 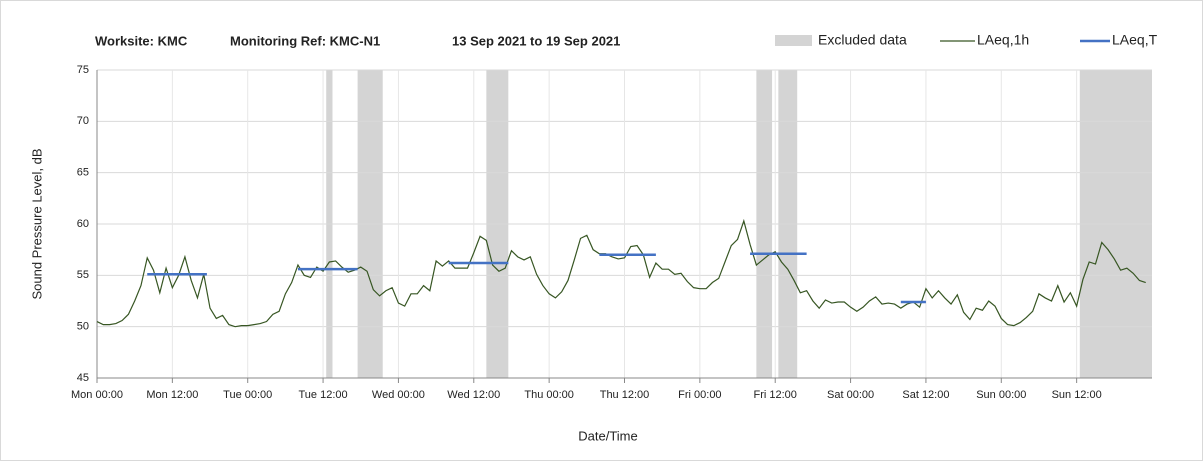 What do you see at coordinates (83, 327) in the screenshot?
I see `y-tick-label: 50` at bounding box center [83, 327].